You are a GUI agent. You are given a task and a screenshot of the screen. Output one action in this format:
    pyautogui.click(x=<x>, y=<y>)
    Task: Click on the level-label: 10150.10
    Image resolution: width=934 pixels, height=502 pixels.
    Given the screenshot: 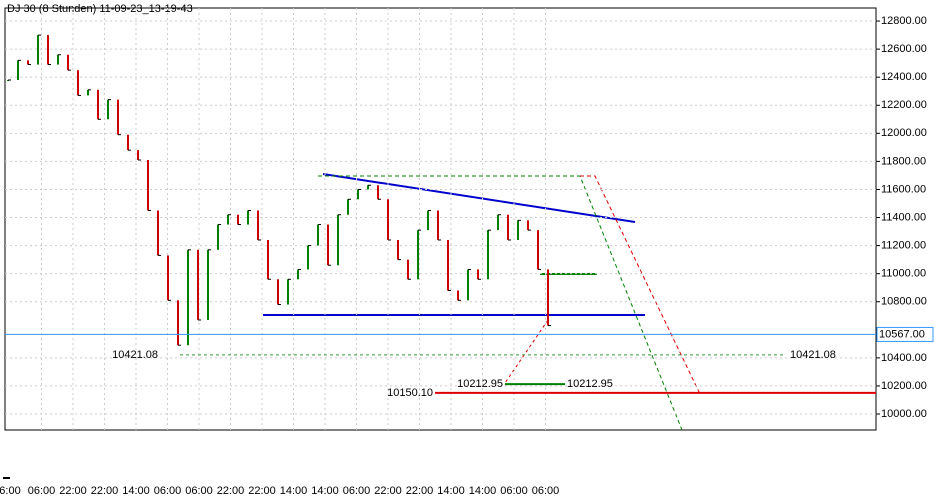 What is the action you would take?
    pyautogui.click(x=410, y=393)
    